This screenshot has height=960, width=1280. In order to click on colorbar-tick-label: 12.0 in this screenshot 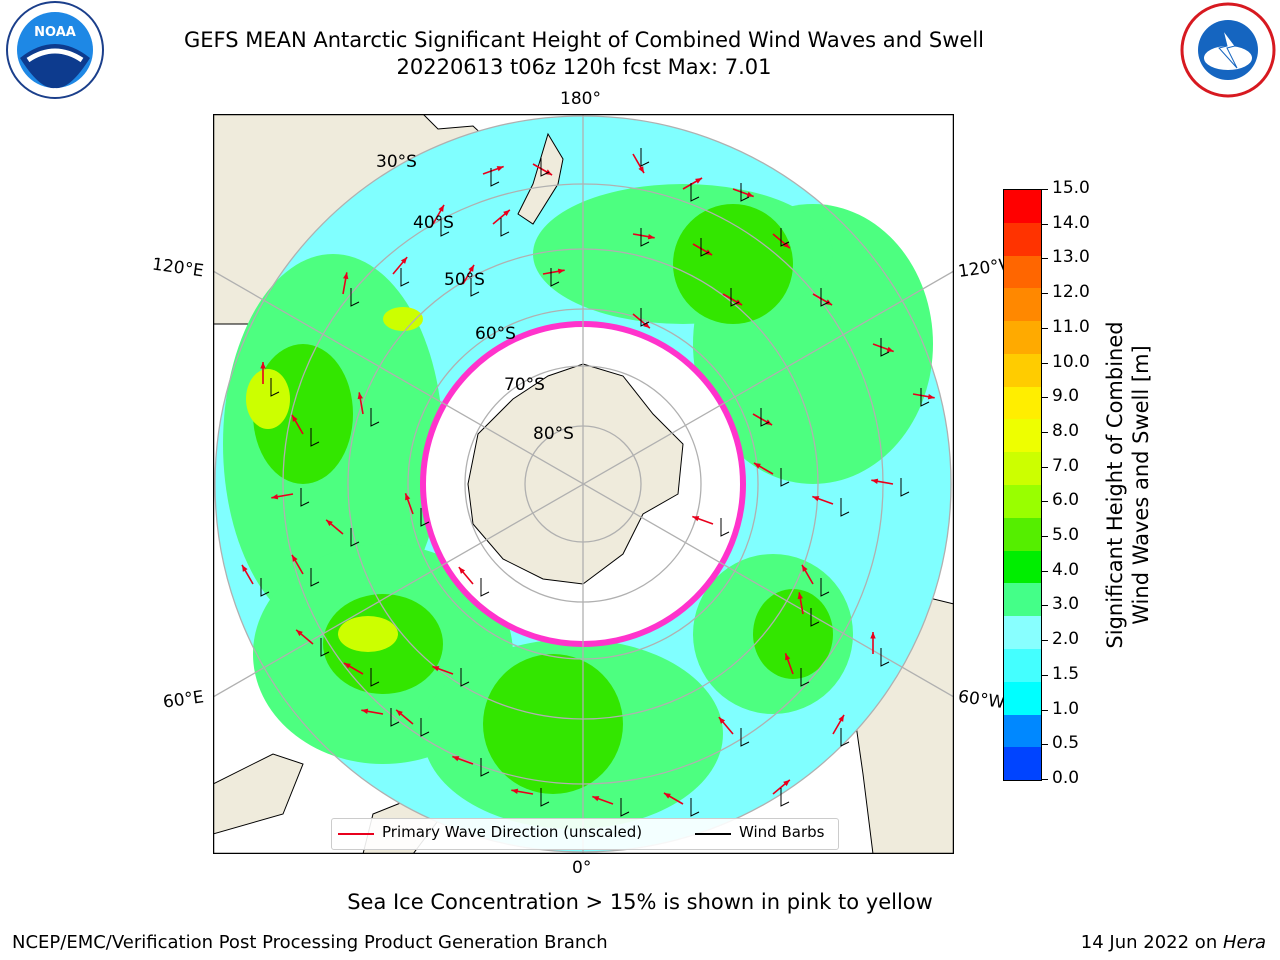, I will do `click(1071, 292)`.